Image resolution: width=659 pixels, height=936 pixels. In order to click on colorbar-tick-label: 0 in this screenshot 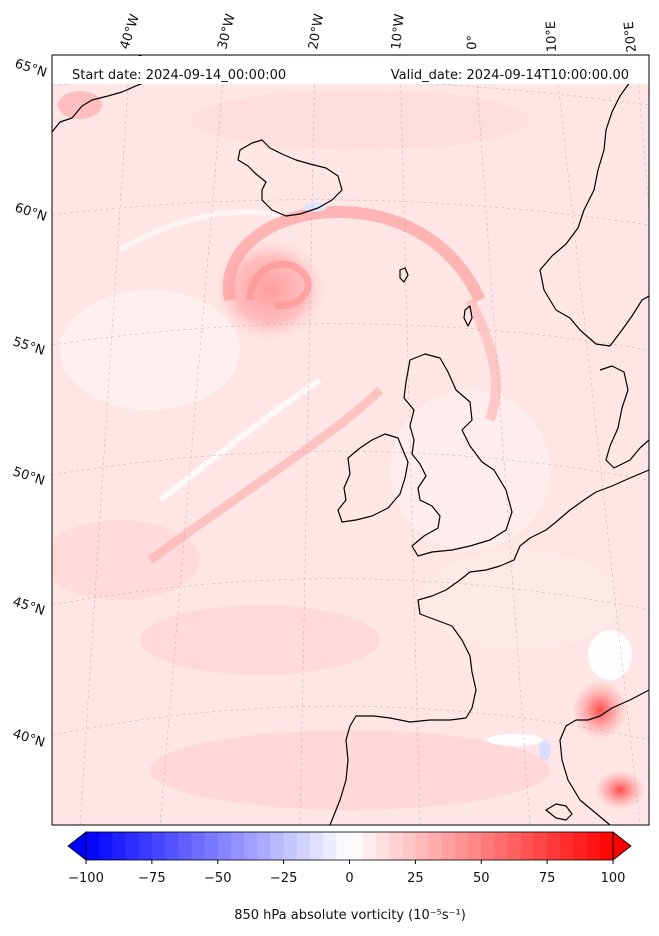, I will do `click(349, 878)`.